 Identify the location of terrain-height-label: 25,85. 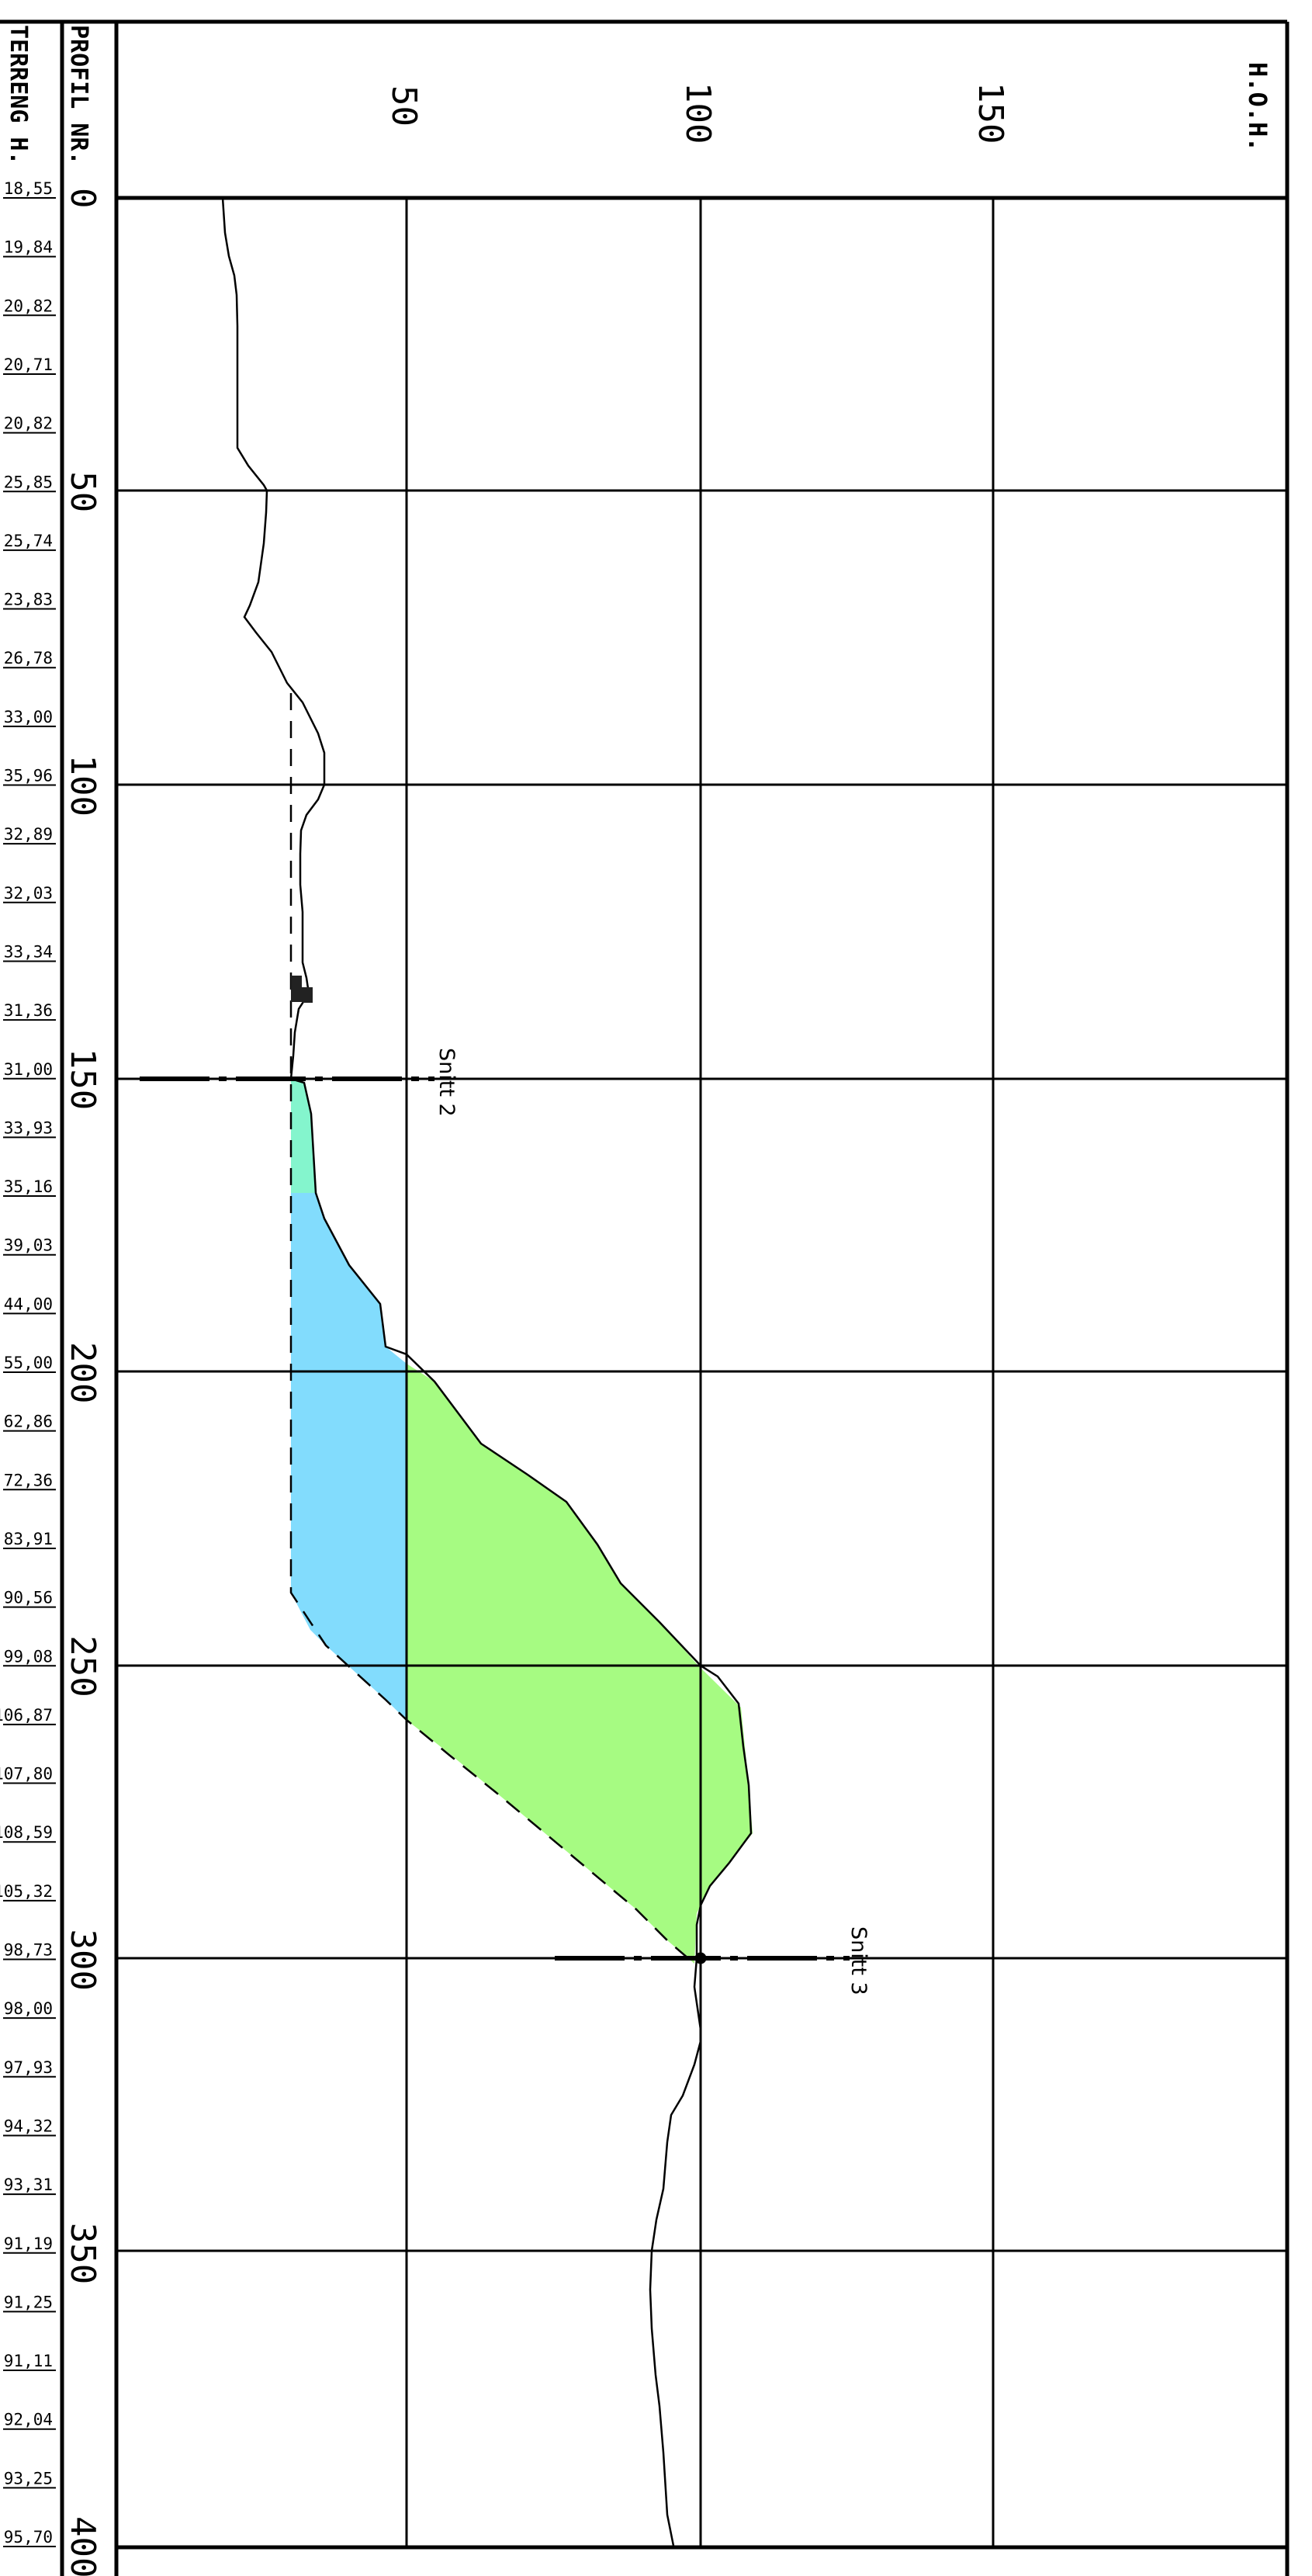
(28, 482).